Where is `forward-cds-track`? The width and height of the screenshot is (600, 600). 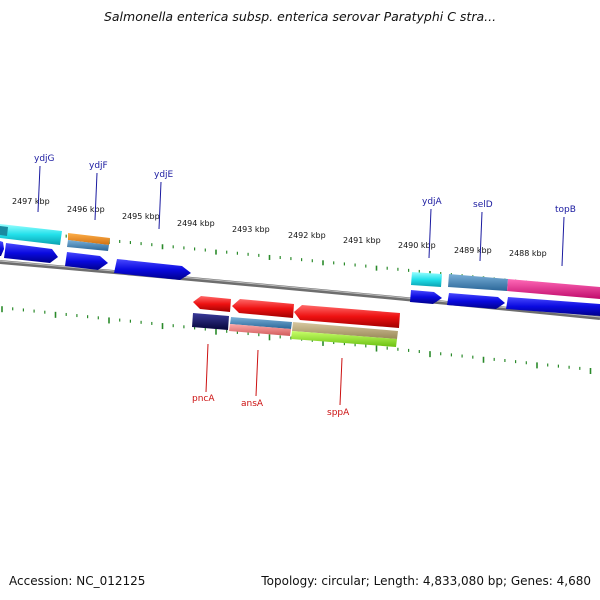
forward-cds-track is located at coordinates (300, 278).